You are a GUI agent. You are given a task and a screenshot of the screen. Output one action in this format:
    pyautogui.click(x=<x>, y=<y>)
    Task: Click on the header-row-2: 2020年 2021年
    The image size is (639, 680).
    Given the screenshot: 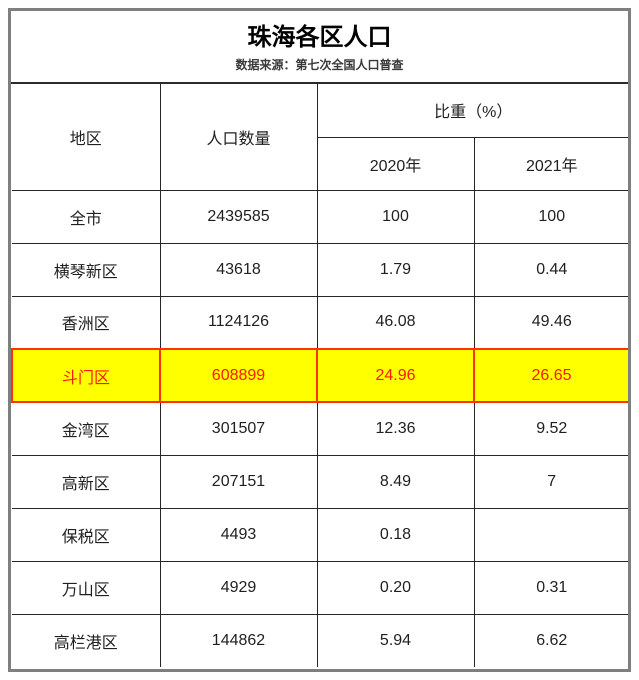 What is the action you would take?
    pyautogui.click(x=320, y=163)
    